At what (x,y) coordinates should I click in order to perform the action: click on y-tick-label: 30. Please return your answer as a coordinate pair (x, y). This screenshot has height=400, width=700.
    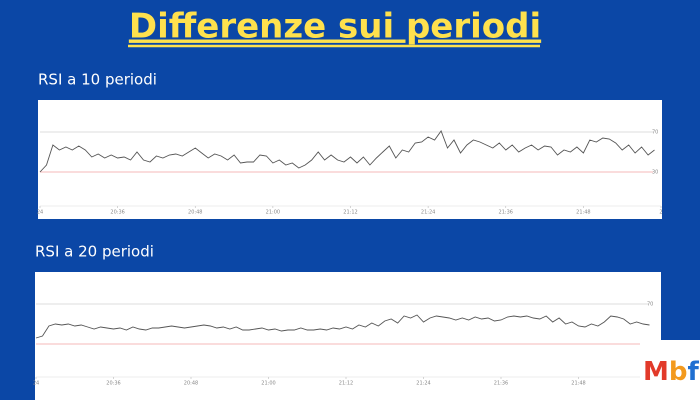
    Looking at the image, I should click on (655, 173).